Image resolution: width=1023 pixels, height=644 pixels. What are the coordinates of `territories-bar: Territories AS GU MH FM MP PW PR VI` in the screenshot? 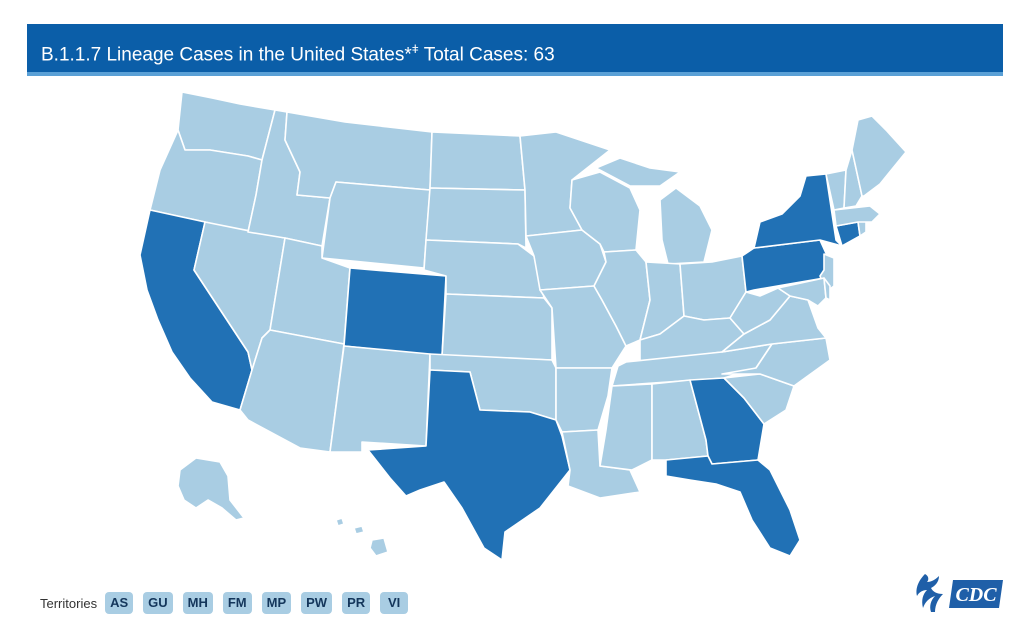 It's located at (229, 603).